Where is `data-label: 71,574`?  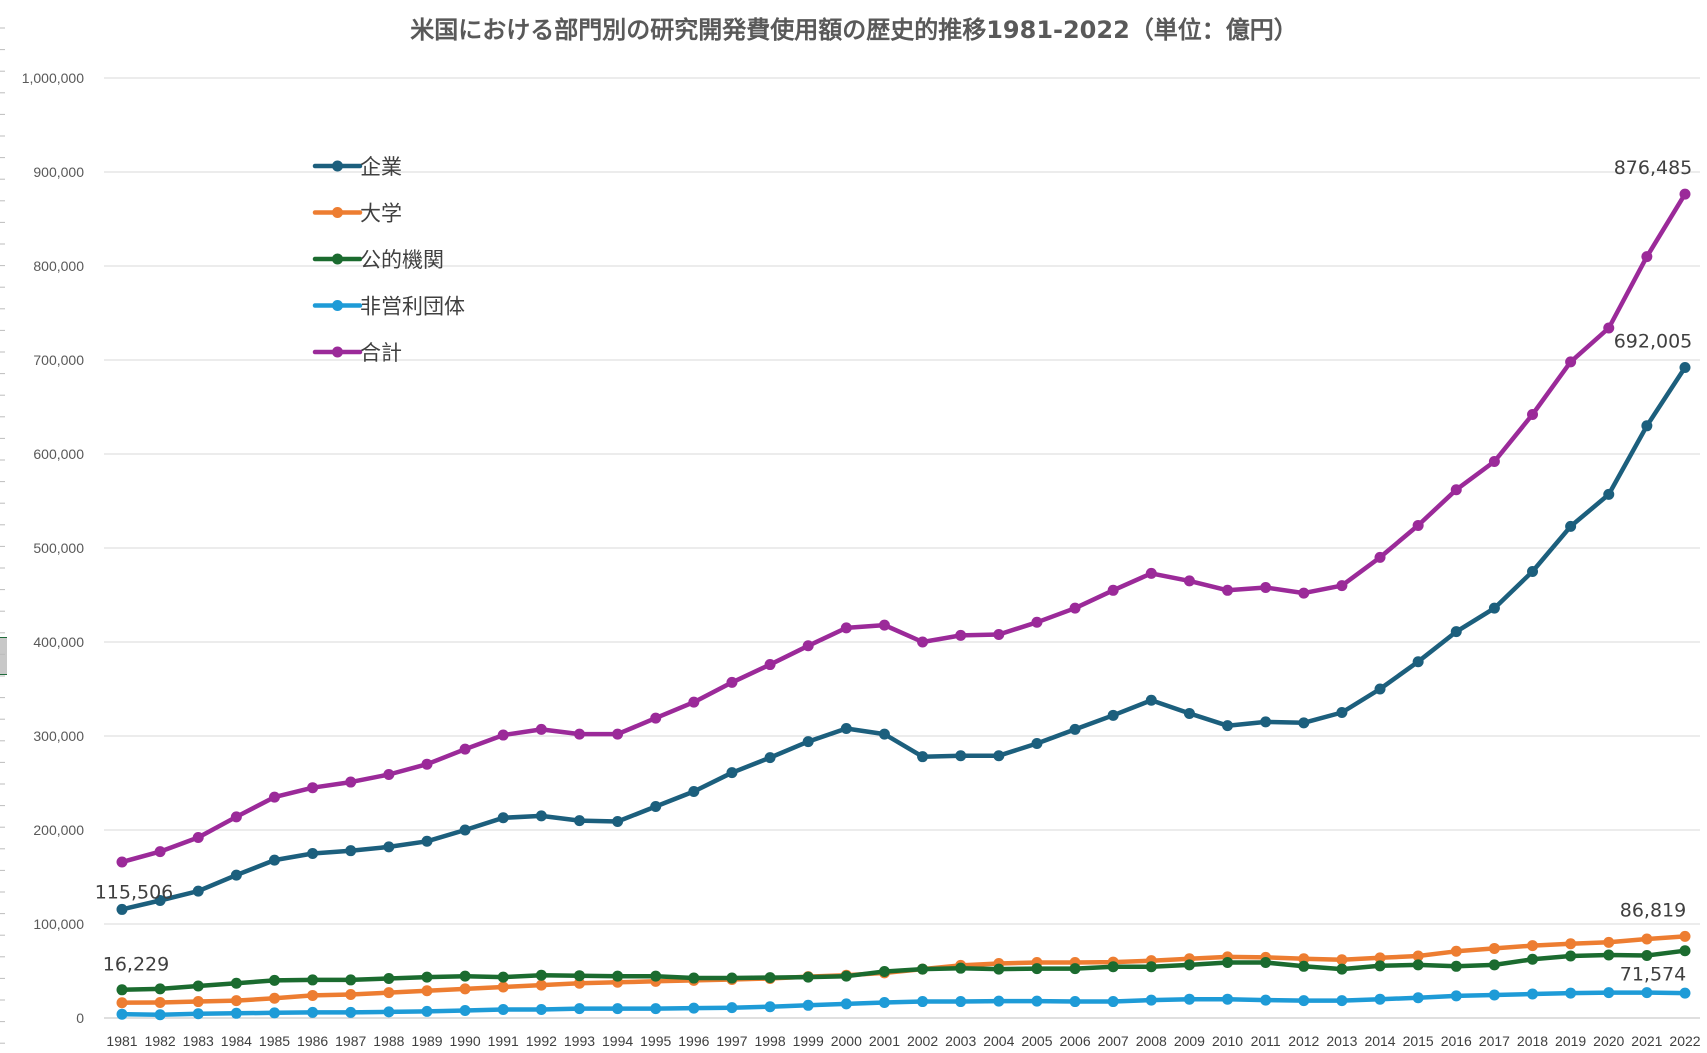 data-label: 71,574 is located at coordinates (1653, 975).